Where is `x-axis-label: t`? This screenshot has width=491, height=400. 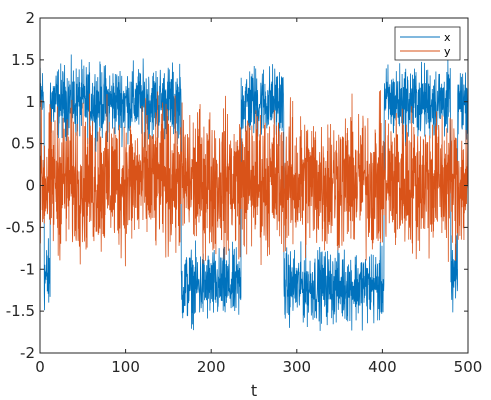
x-axis-label: t is located at coordinates (254, 390).